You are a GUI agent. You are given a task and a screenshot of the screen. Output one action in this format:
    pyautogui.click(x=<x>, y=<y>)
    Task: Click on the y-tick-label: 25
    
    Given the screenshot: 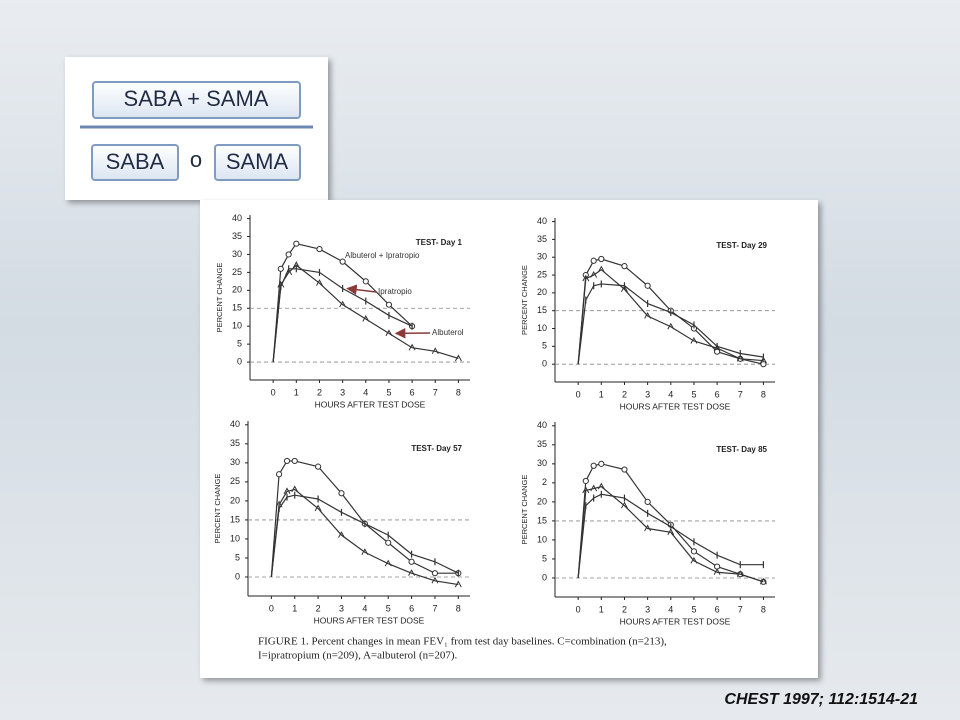 What is the action you would take?
    pyautogui.click(x=237, y=272)
    